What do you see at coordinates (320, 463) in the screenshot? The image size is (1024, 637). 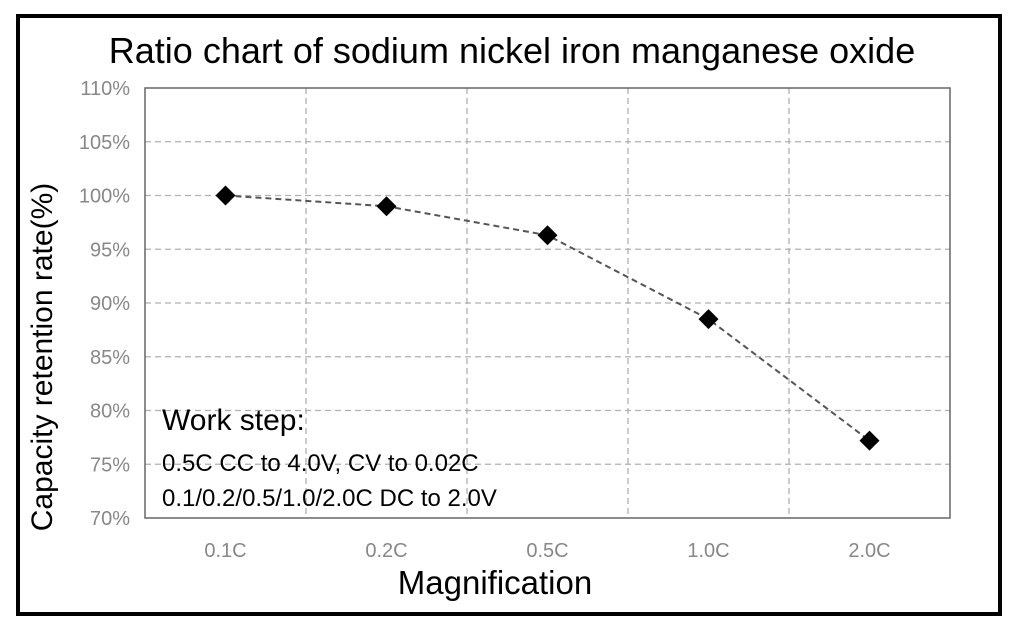 I see `annotation-line-1: 0.5C CC to 4.0V, CV to 0.02C` at bounding box center [320, 463].